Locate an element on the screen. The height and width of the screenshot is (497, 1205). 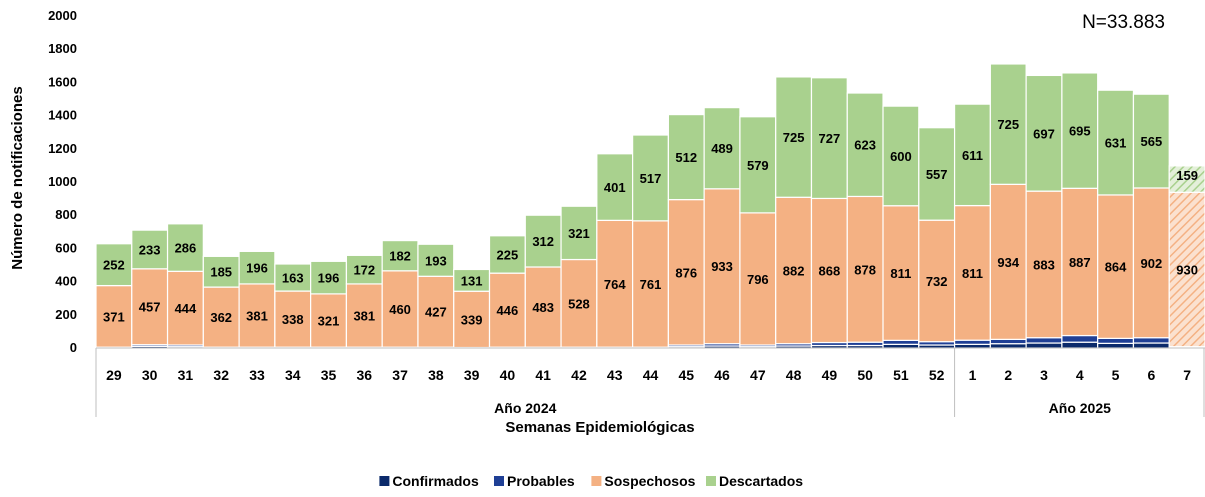
data-label-sospechosos: 764 is located at coordinates (615, 284).